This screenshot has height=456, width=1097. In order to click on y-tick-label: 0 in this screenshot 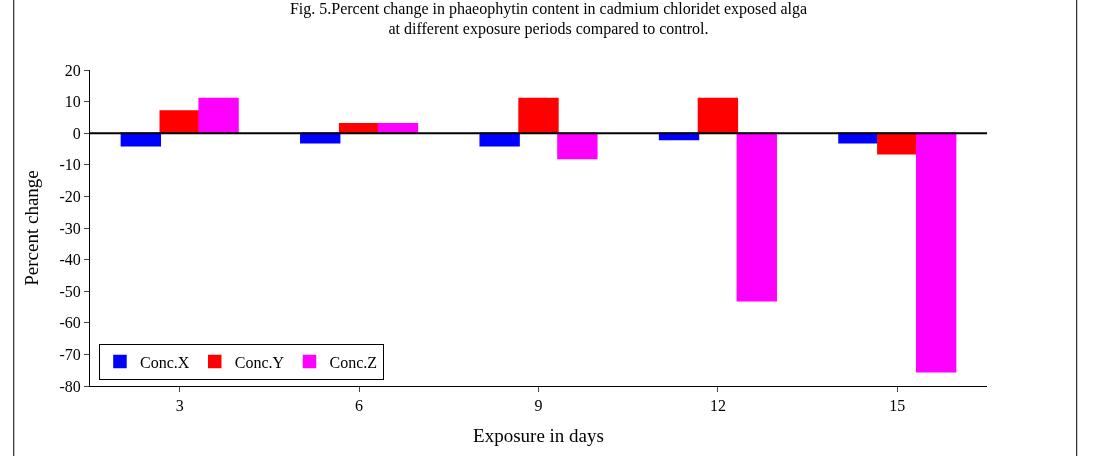, I will do `click(76, 133)`.